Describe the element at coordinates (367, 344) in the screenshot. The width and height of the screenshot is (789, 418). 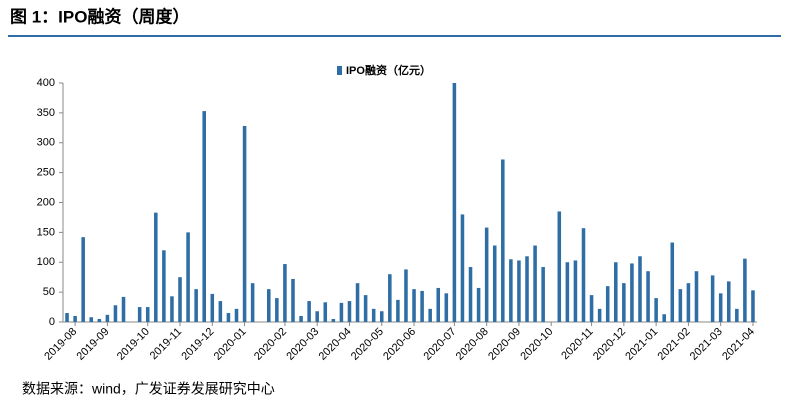
I see `x-tick-label: 2020-05` at that location.